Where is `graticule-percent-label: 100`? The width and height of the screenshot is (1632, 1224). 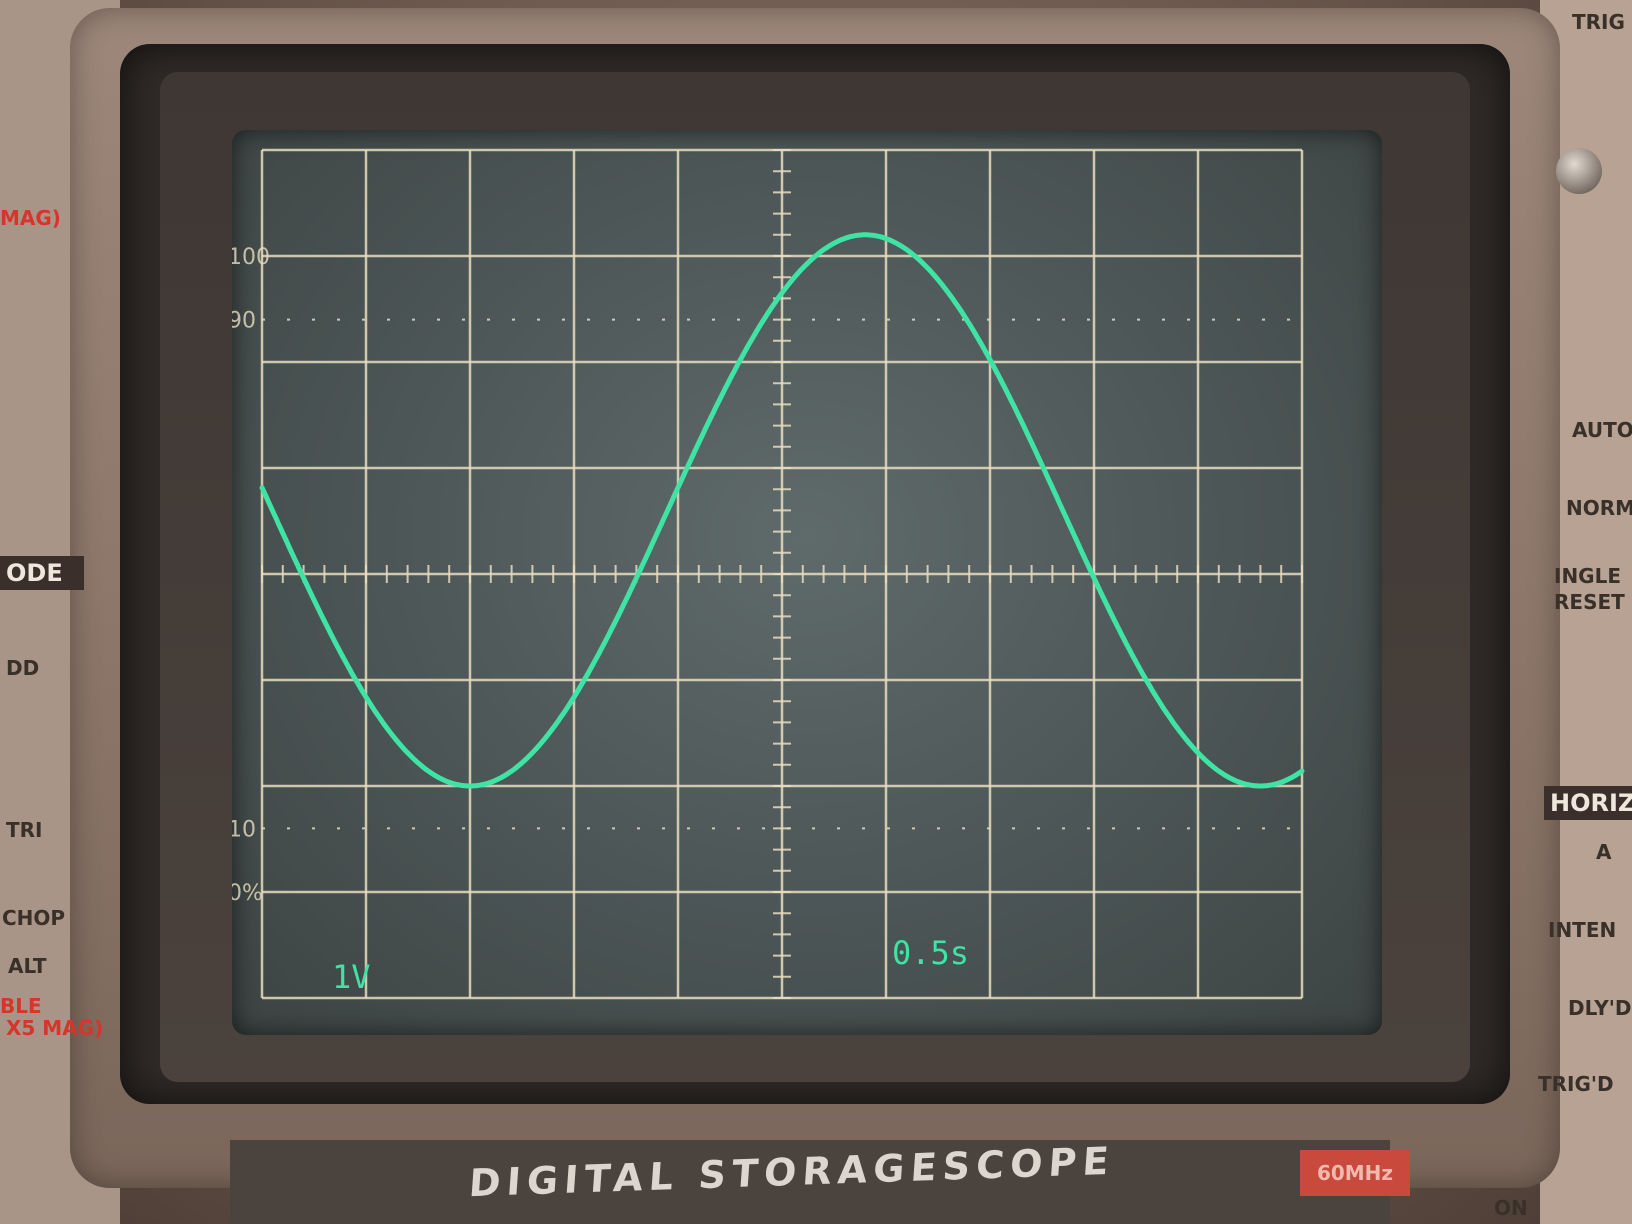
graticule-percent-label: 100 is located at coordinates (251, 257).